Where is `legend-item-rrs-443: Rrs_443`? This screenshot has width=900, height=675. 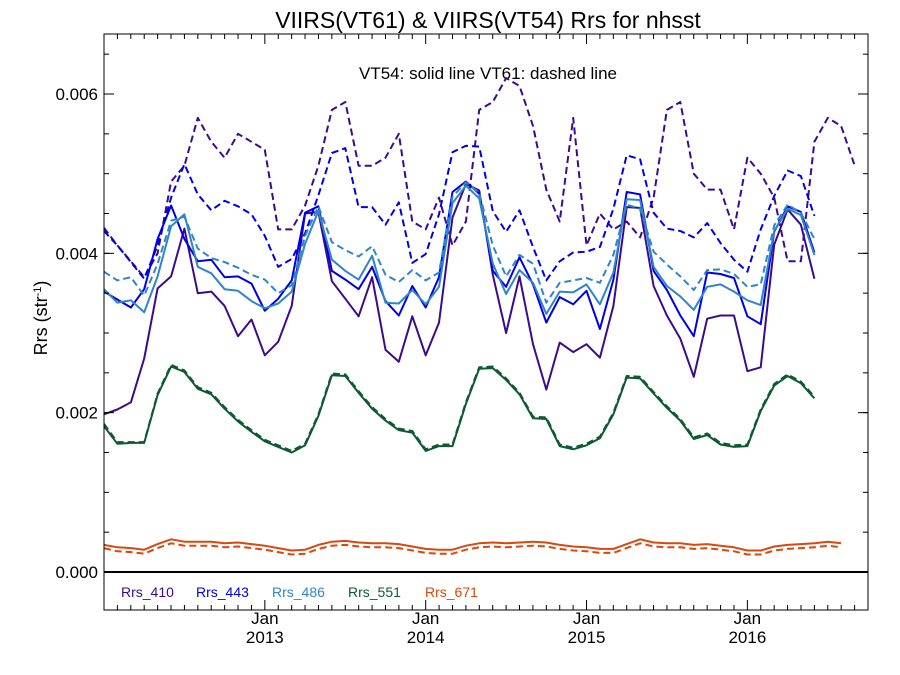 legend-item-rrs-443: Rrs_443 is located at coordinates (222, 592).